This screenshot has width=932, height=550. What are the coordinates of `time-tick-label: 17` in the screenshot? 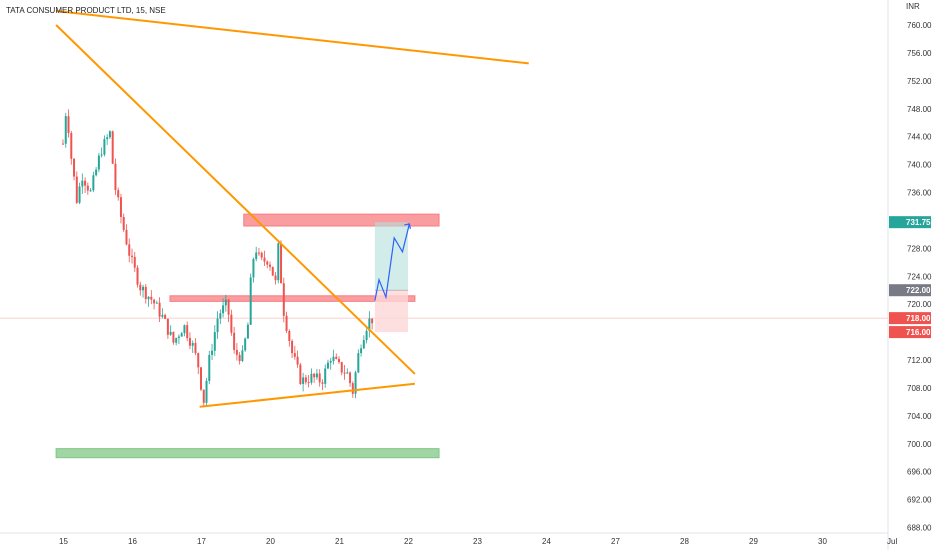 It's located at (201, 541).